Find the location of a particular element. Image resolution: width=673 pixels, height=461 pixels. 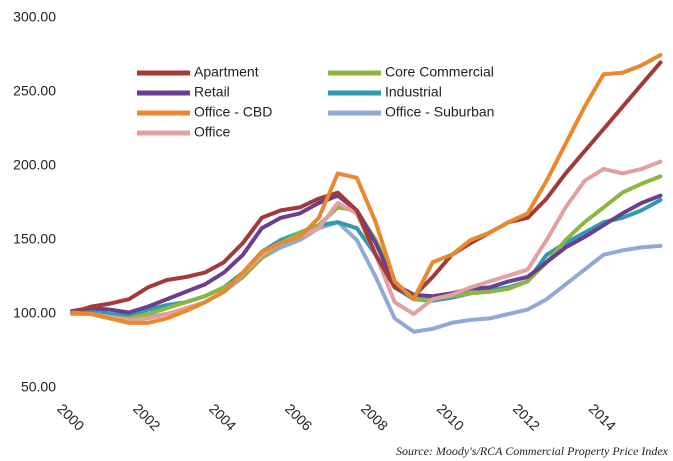

x-tick-label: 2012 is located at coordinates (526, 416).